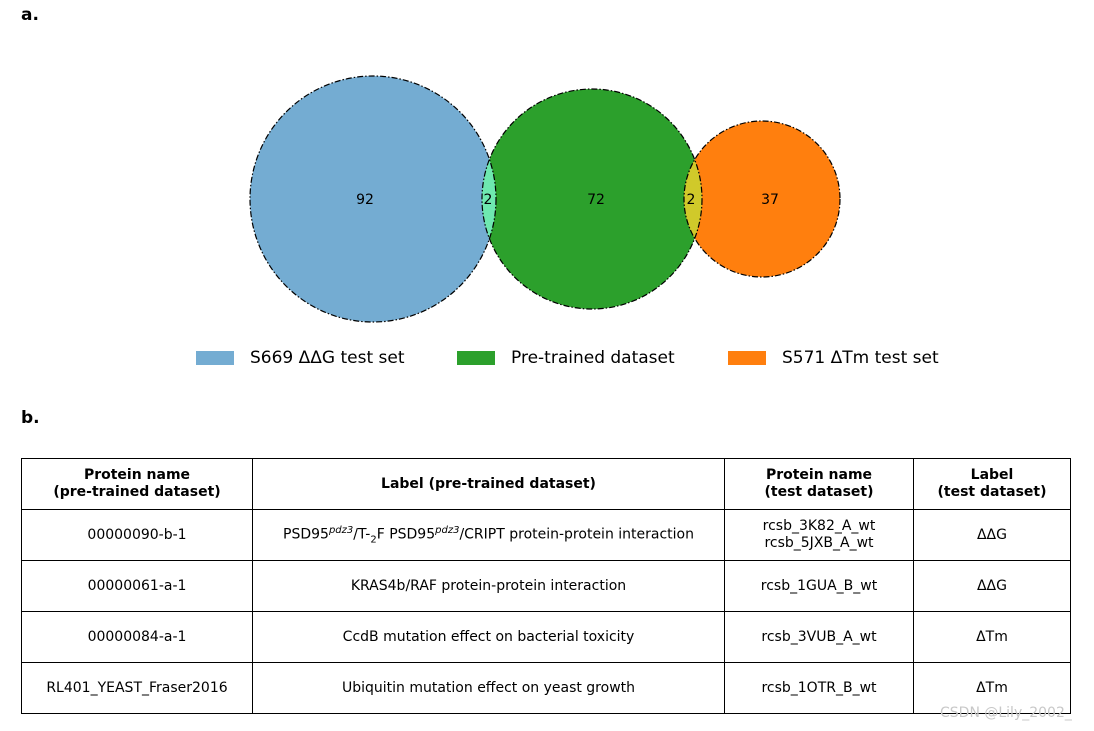 The height and width of the screenshot is (731, 1094). What do you see at coordinates (137, 637) in the screenshot?
I see `cell-protein: 00000084-a-1` at bounding box center [137, 637].